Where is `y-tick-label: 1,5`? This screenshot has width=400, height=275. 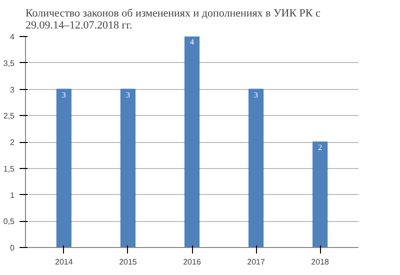 y-tick-label: 1,5 is located at coordinates (9, 169).